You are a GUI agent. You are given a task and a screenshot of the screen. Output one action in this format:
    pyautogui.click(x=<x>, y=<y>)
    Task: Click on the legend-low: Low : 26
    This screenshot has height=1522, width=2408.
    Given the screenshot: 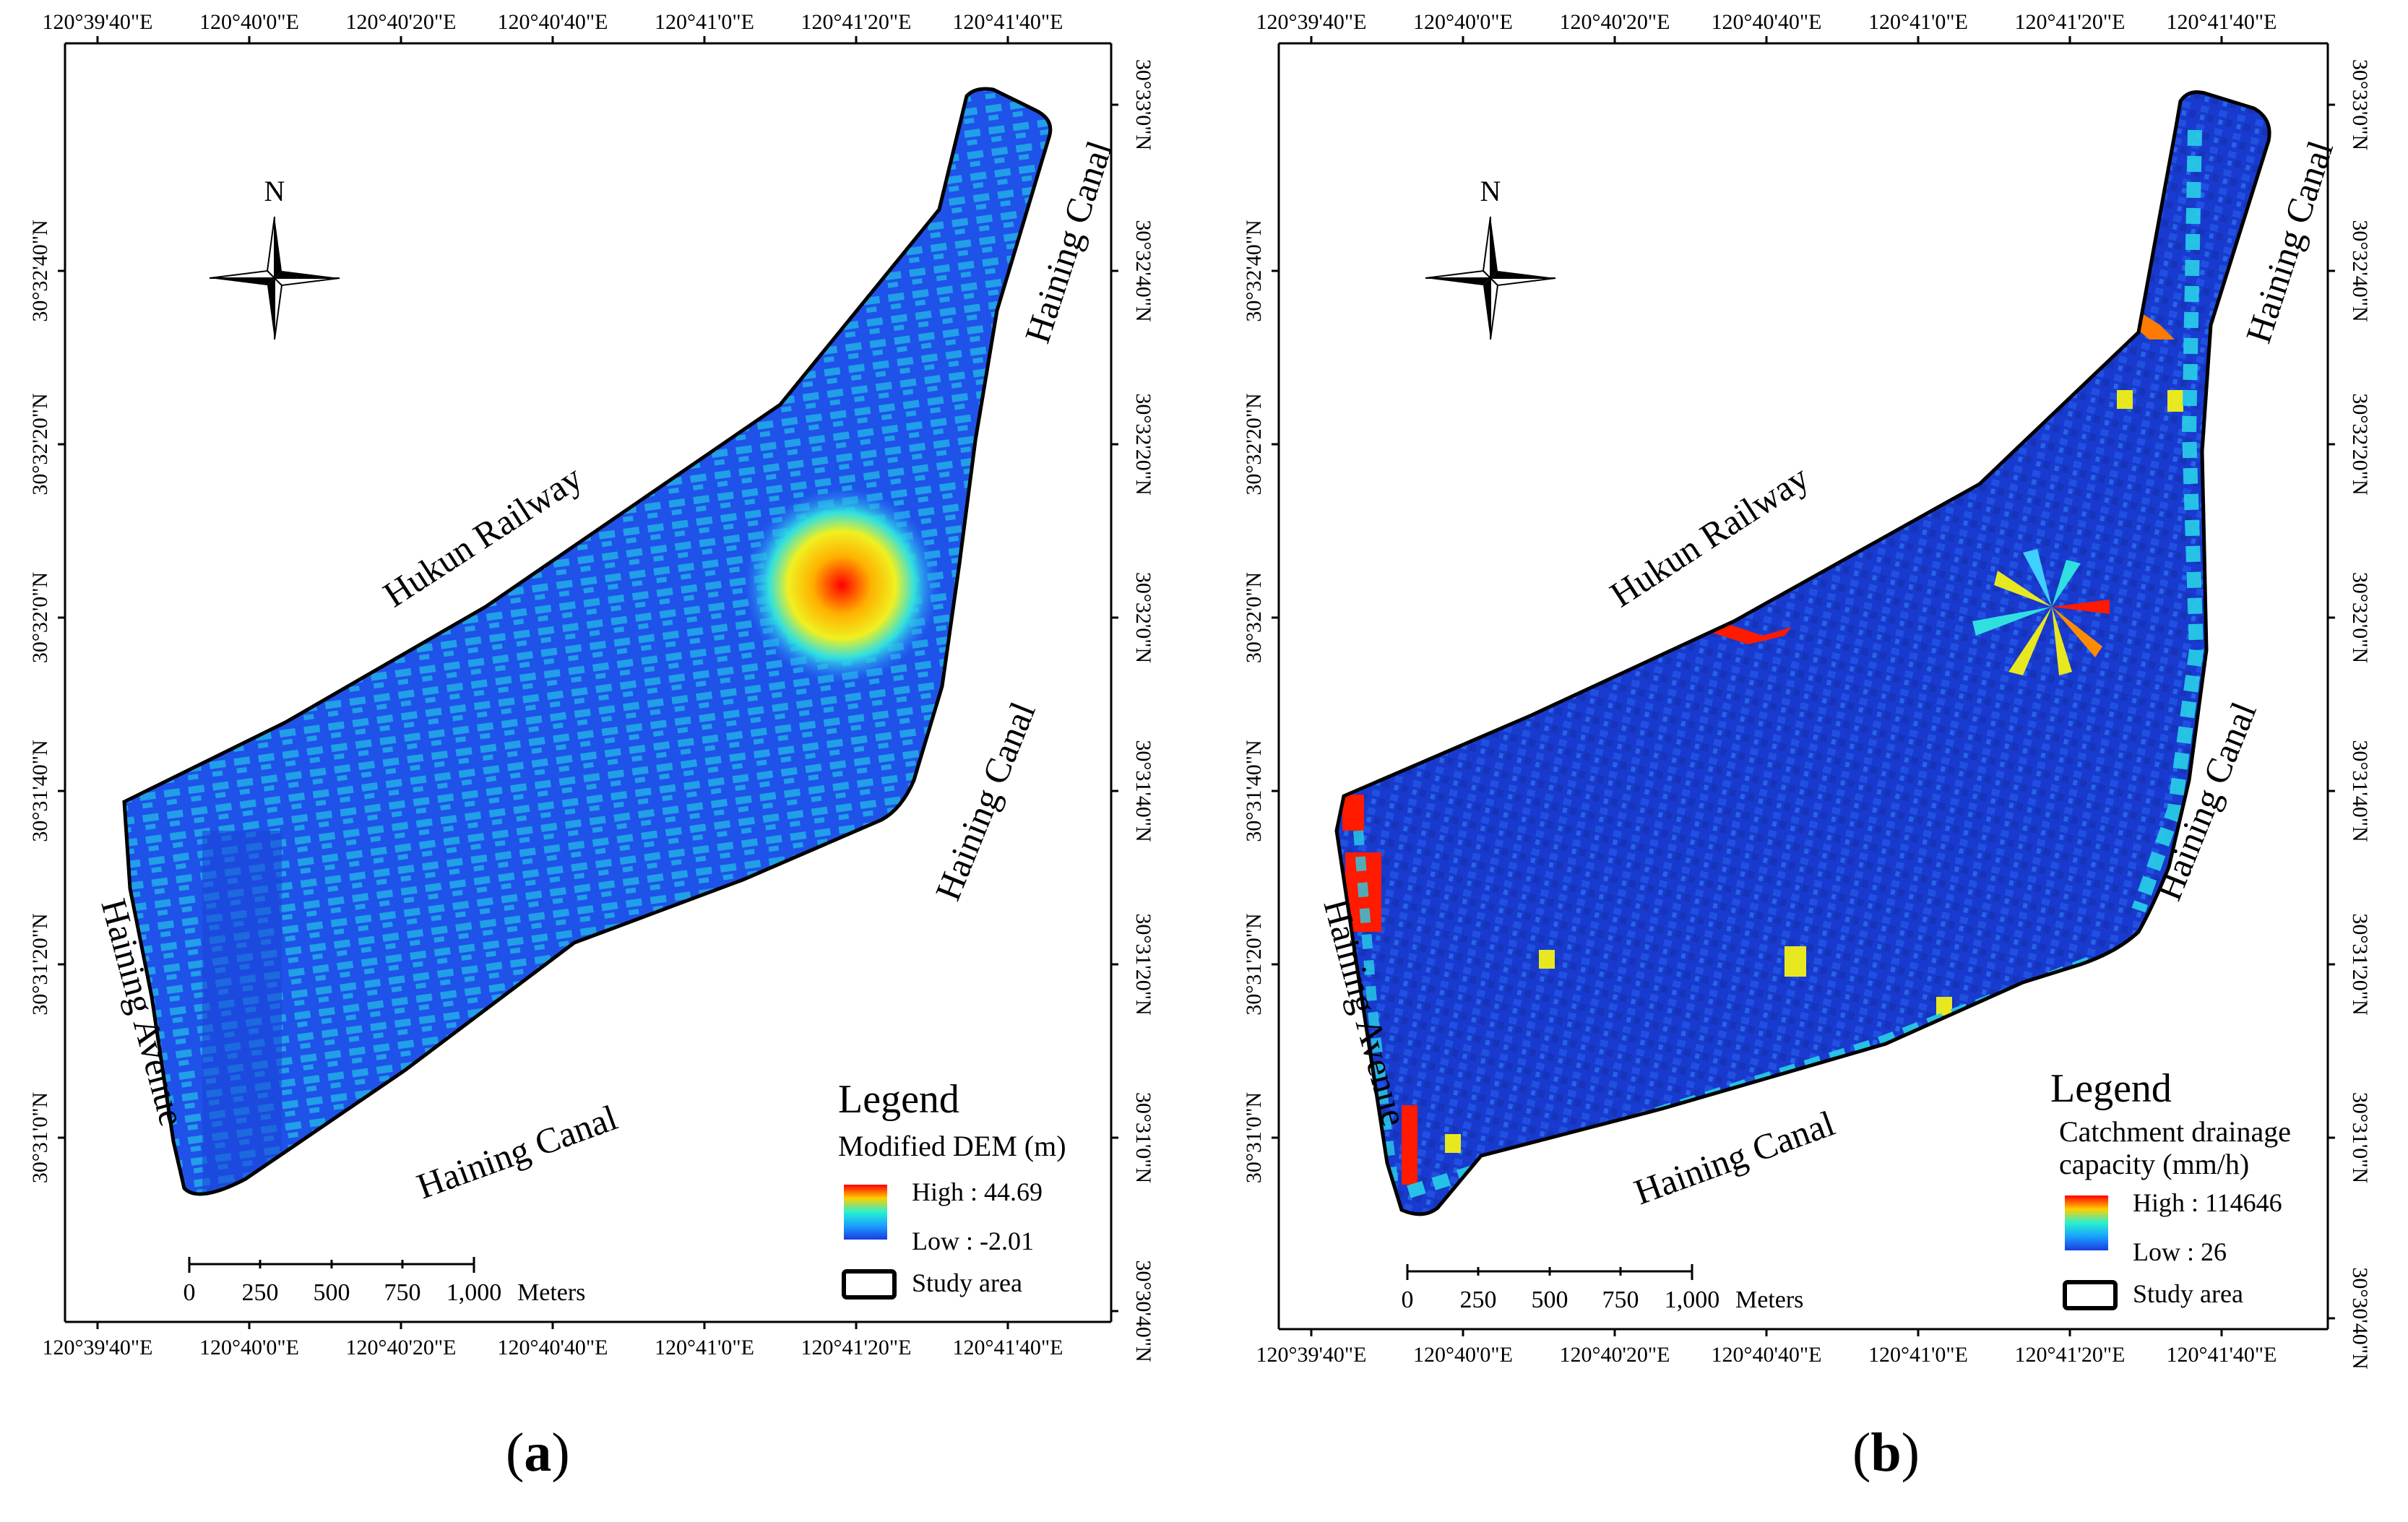 What is the action you would take?
    pyautogui.click(x=2180, y=1251)
    